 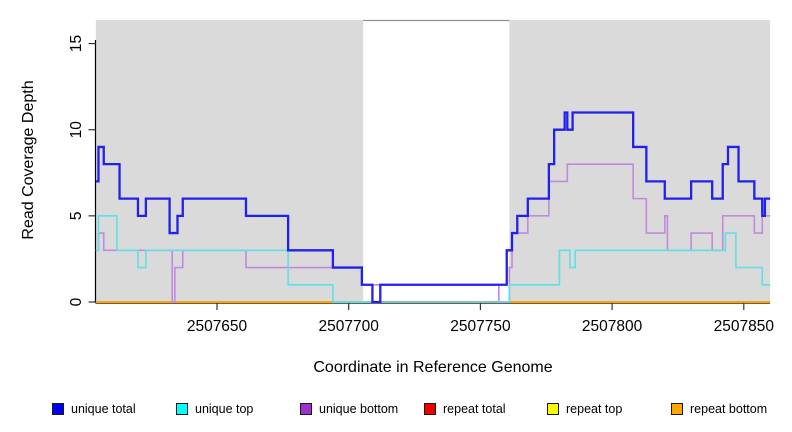 I want to click on x-axis-title: Coordinate in Reference Genome, so click(x=432, y=367).